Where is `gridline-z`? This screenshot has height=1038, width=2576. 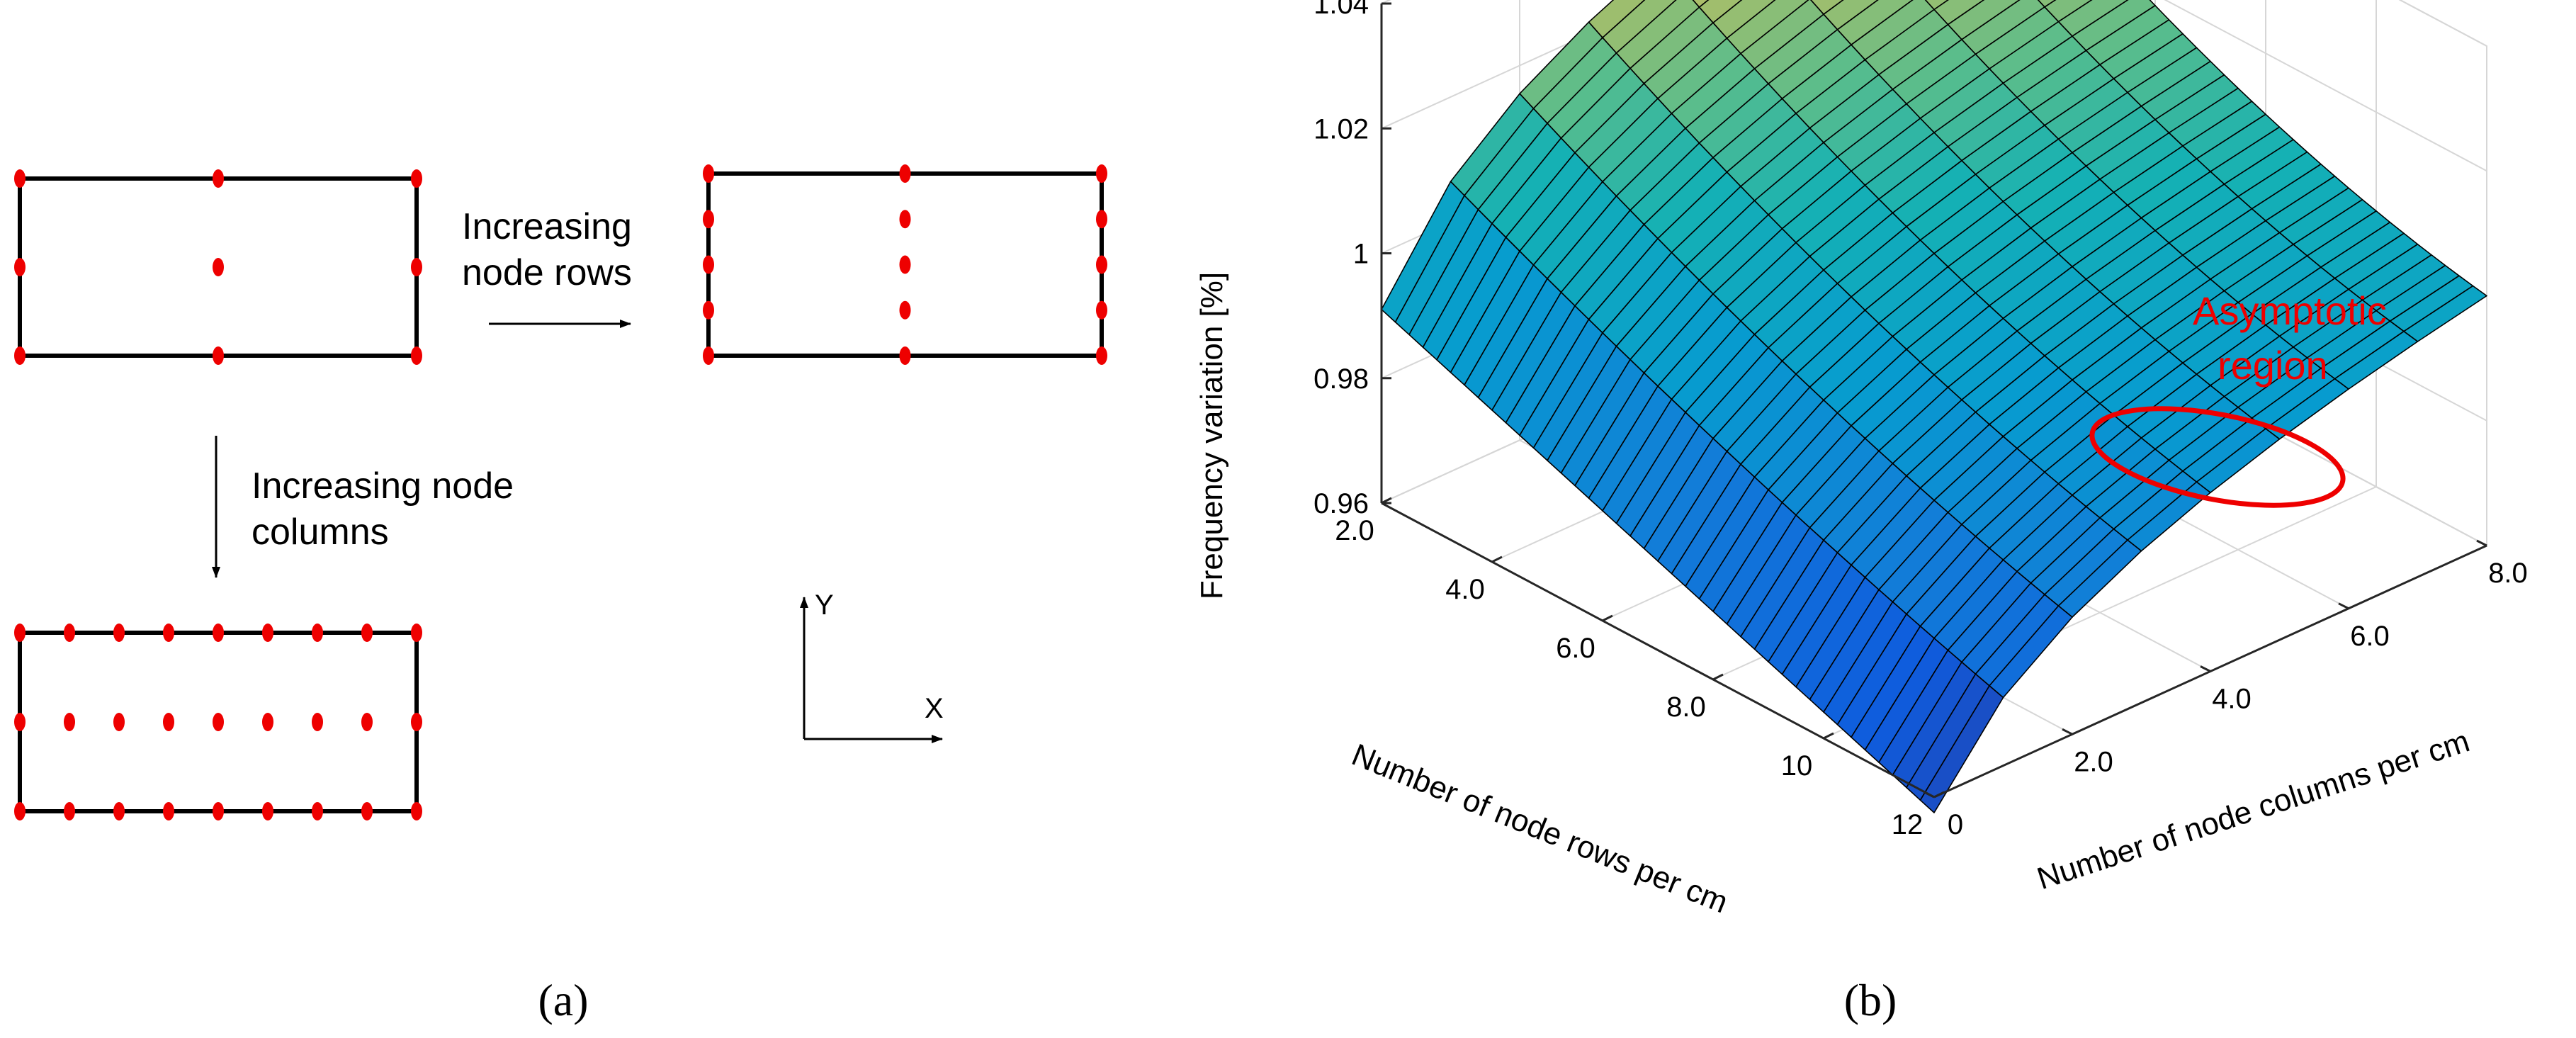 gridline-z is located at coordinates (1934, 86).